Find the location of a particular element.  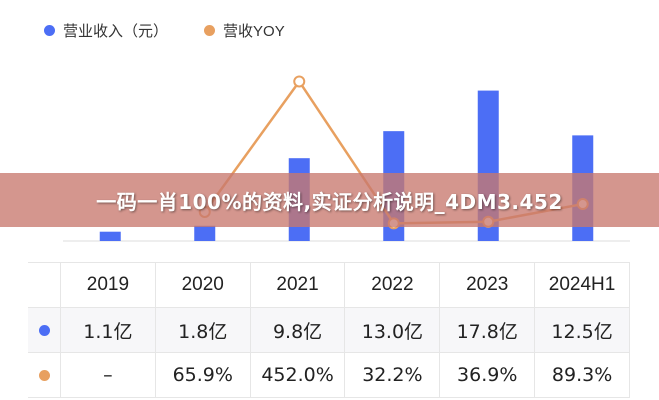

banner-text: 一码一肖100%的资料,实证分析说明_4DM3.452 is located at coordinates (329, 201).